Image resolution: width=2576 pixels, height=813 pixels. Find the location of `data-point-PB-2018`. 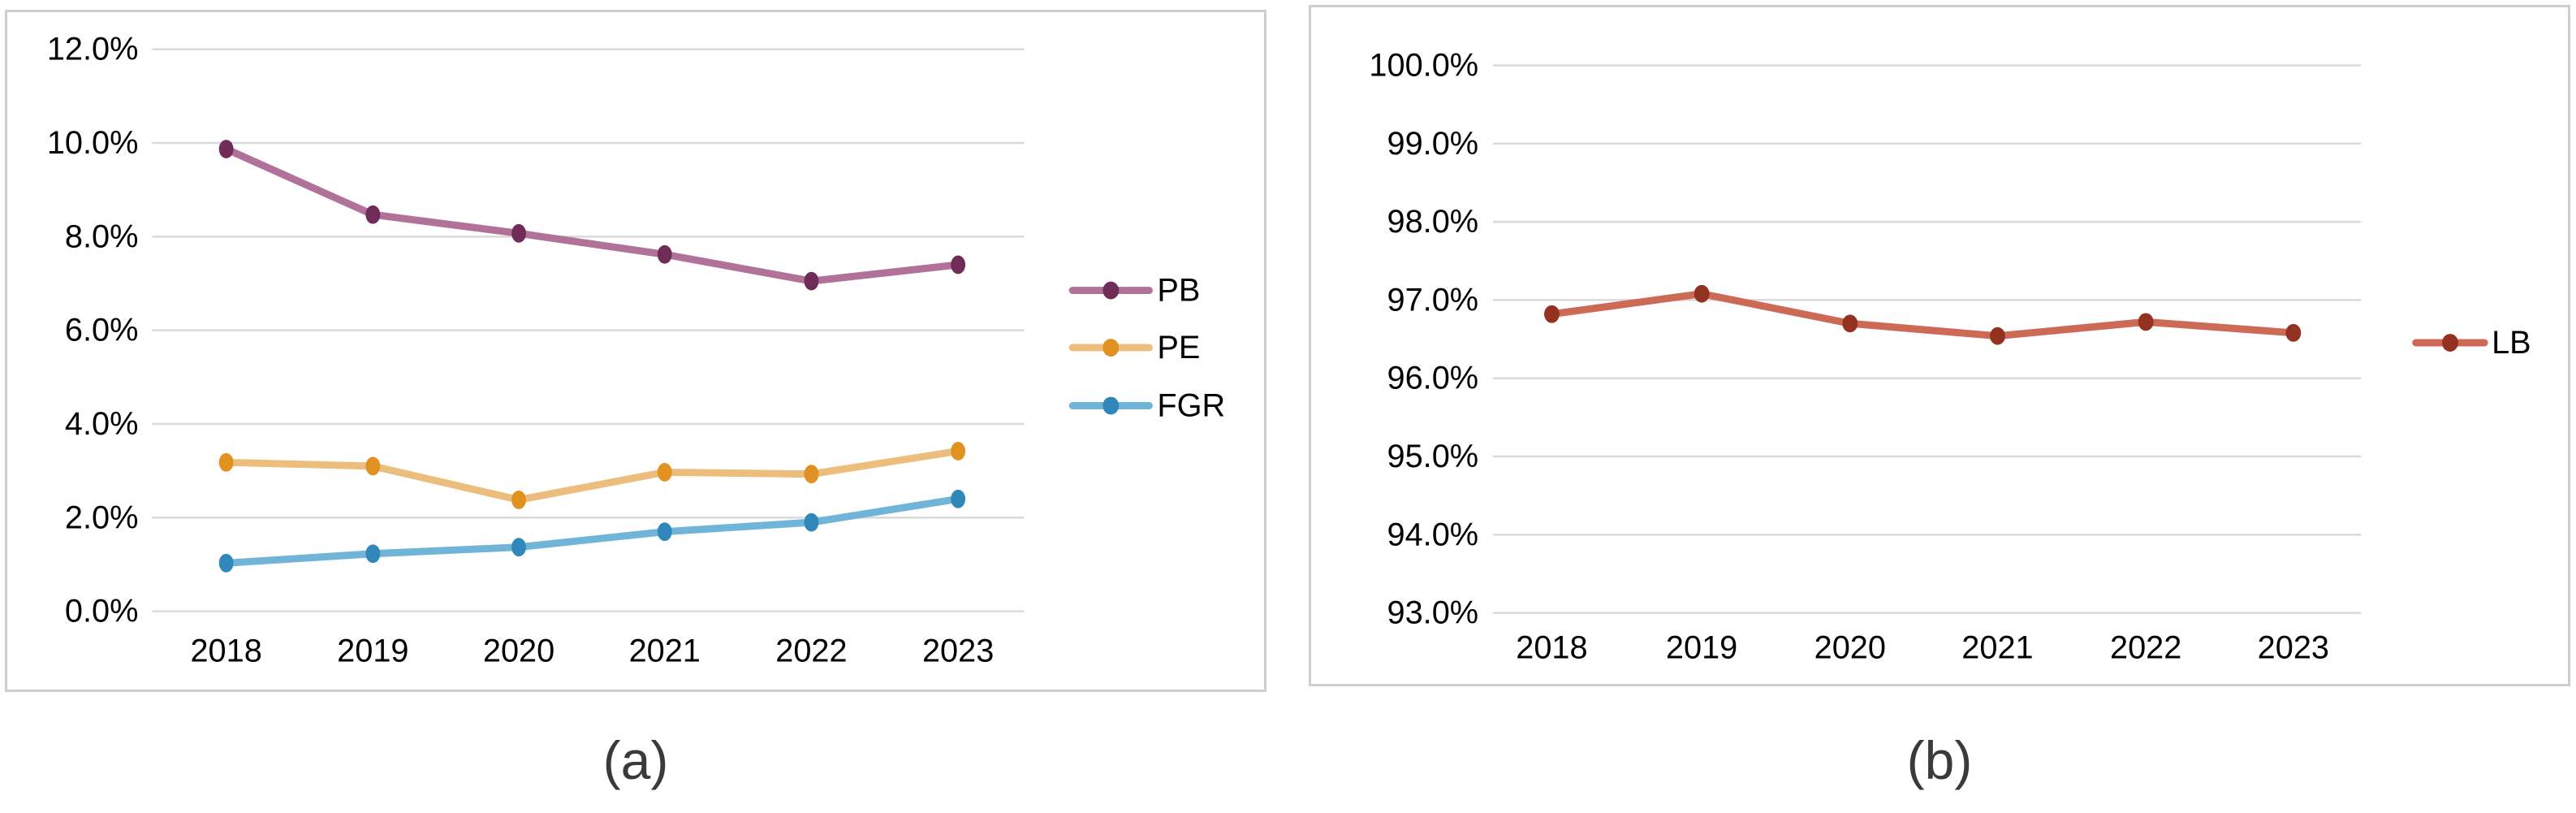

data-point-PB-2018 is located at coordinates (226, 149).